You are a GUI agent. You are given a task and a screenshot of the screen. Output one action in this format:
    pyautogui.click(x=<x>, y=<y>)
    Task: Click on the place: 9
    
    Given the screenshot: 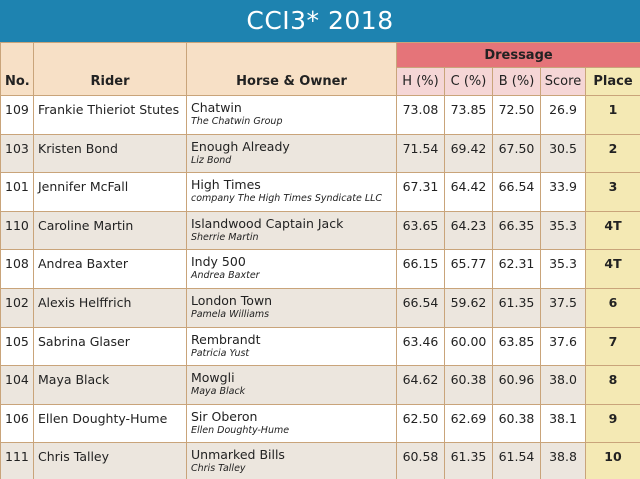 What is the action you would take?
    pyautogui.click(x=612, y=423)
    